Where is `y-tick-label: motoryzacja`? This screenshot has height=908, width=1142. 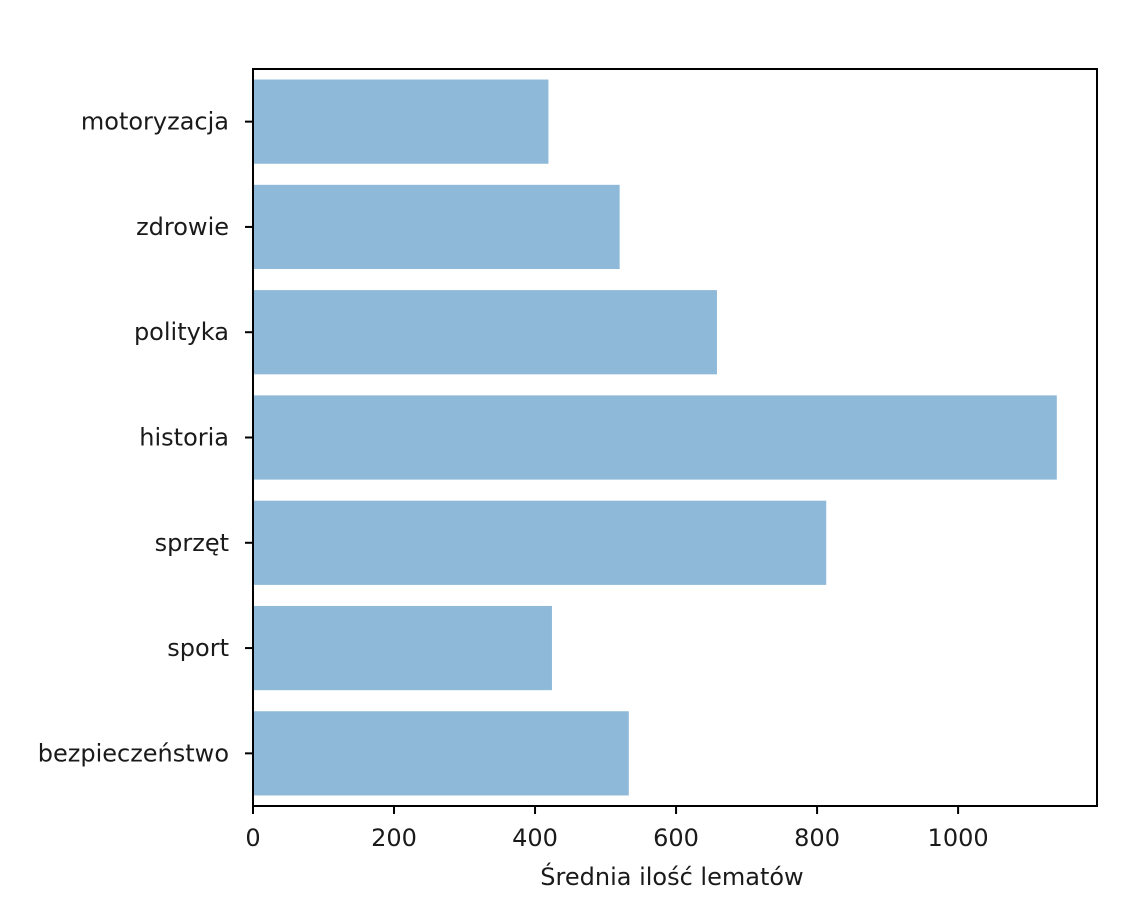
y-tick-label: motoryzacja is located at coordinates (155, 122).